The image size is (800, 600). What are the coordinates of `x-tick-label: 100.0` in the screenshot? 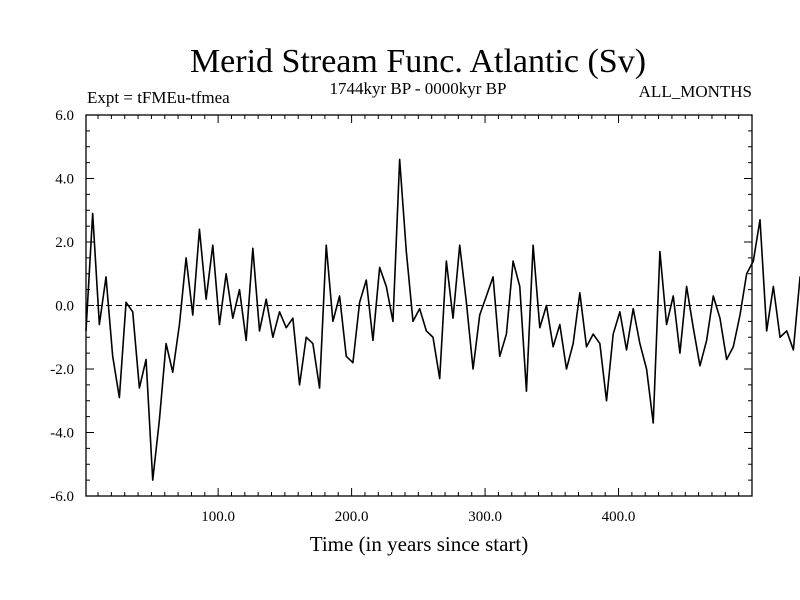 It's located at (218, 517).